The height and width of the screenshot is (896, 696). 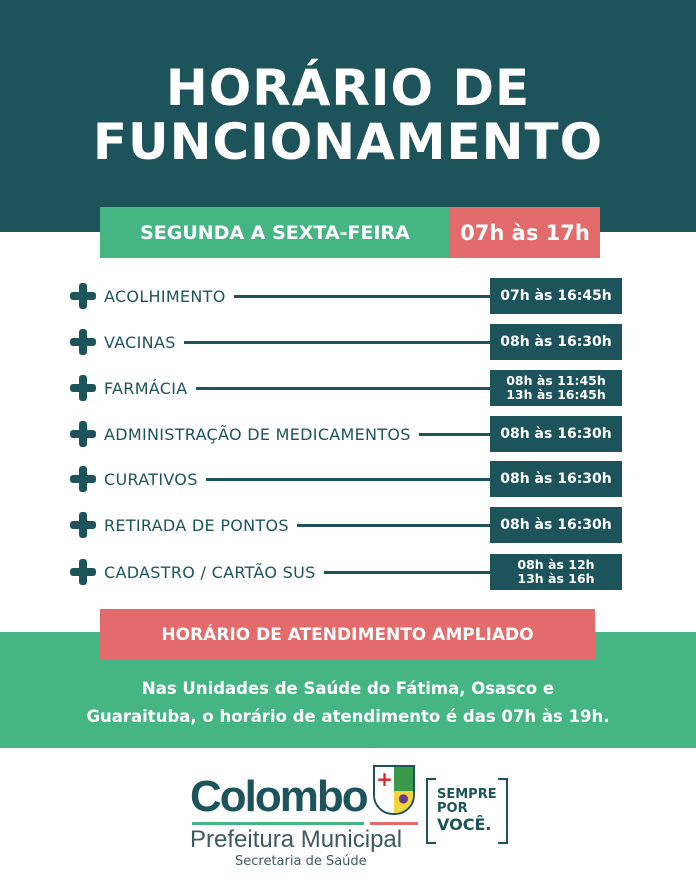 What do you see at coordinates (165, 296) in the screenshot?
I see `service-name: ACOLHIMENTO` at bounding box center [165, 296].